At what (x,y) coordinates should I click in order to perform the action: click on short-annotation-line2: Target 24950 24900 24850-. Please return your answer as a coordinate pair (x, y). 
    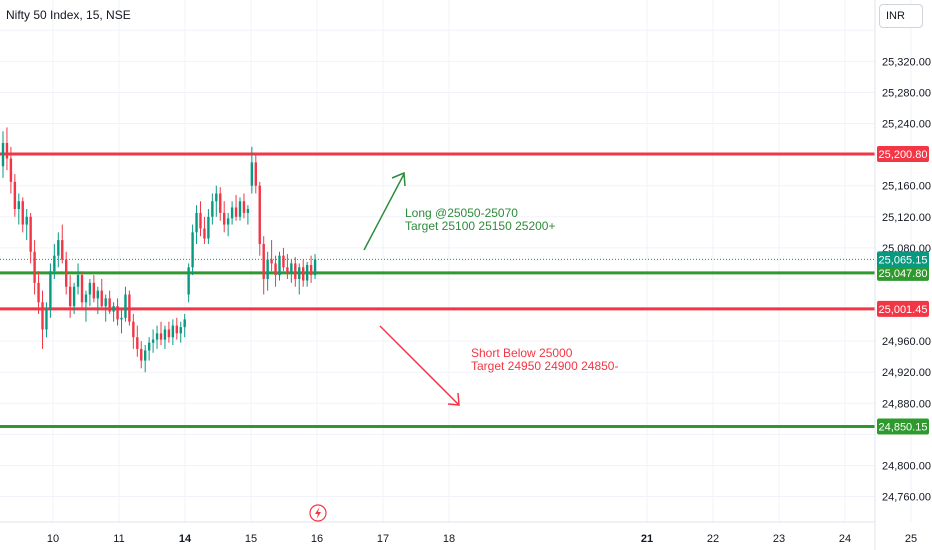
    Looking at the image, I should click on (544, 366).